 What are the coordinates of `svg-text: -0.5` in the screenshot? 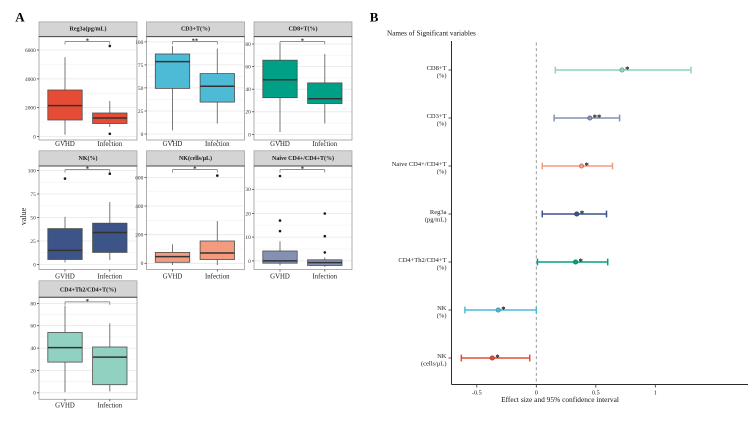 It's located at (477, 393).